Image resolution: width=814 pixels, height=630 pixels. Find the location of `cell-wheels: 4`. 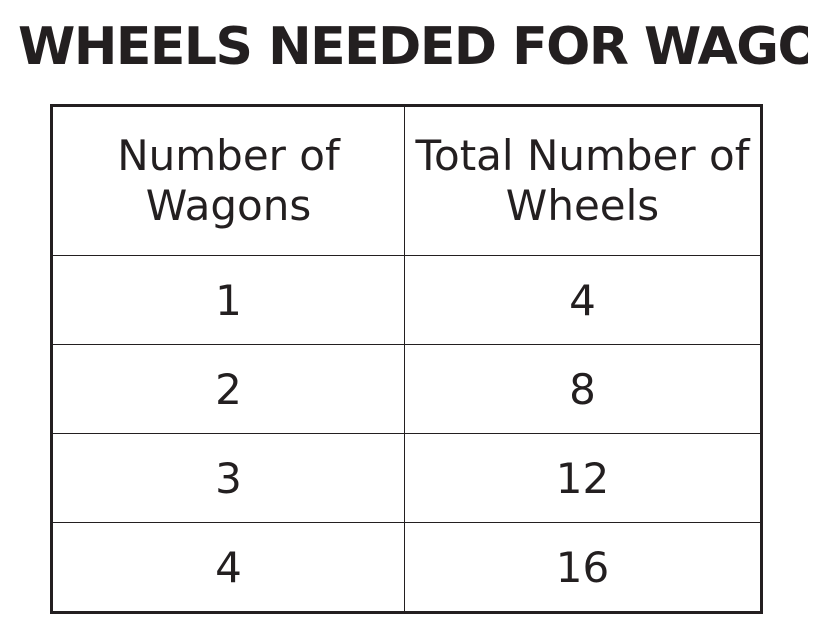

cell-wheels: 4 is located at coordinates (583, 300).